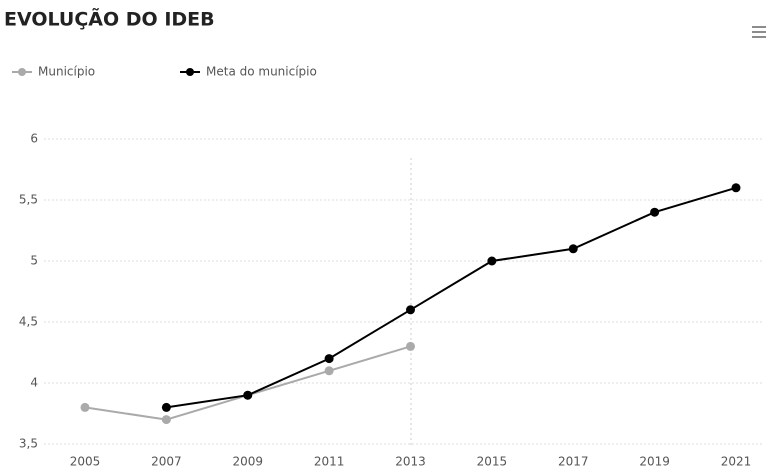  What do you see at coordinates (247, 462) in the screenshot?
I see `x-tick-label: 2009` at bounding box center [247, 462].